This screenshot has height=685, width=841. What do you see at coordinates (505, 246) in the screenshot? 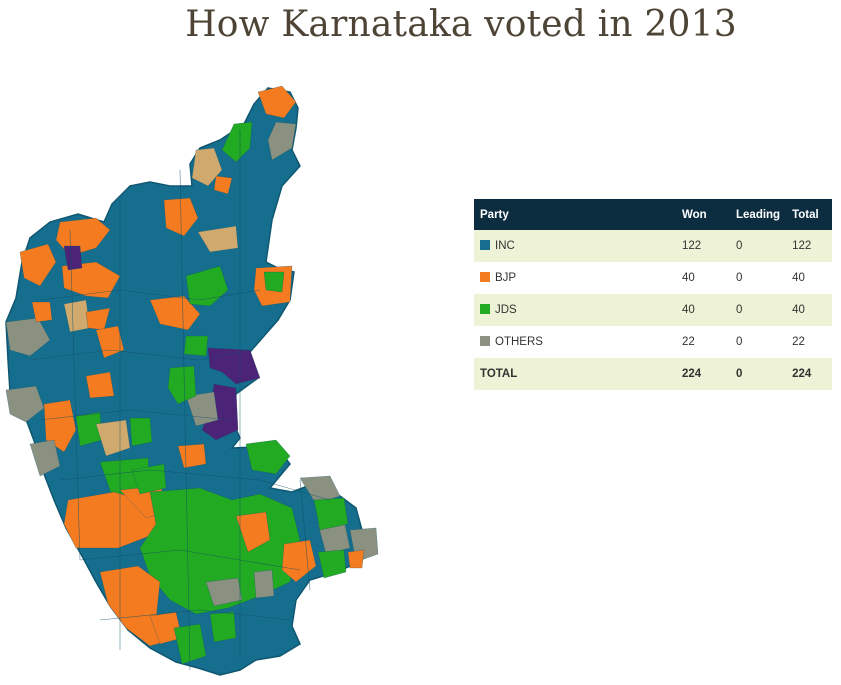
I see `party-name: INC` at bounding box center [505, 246].